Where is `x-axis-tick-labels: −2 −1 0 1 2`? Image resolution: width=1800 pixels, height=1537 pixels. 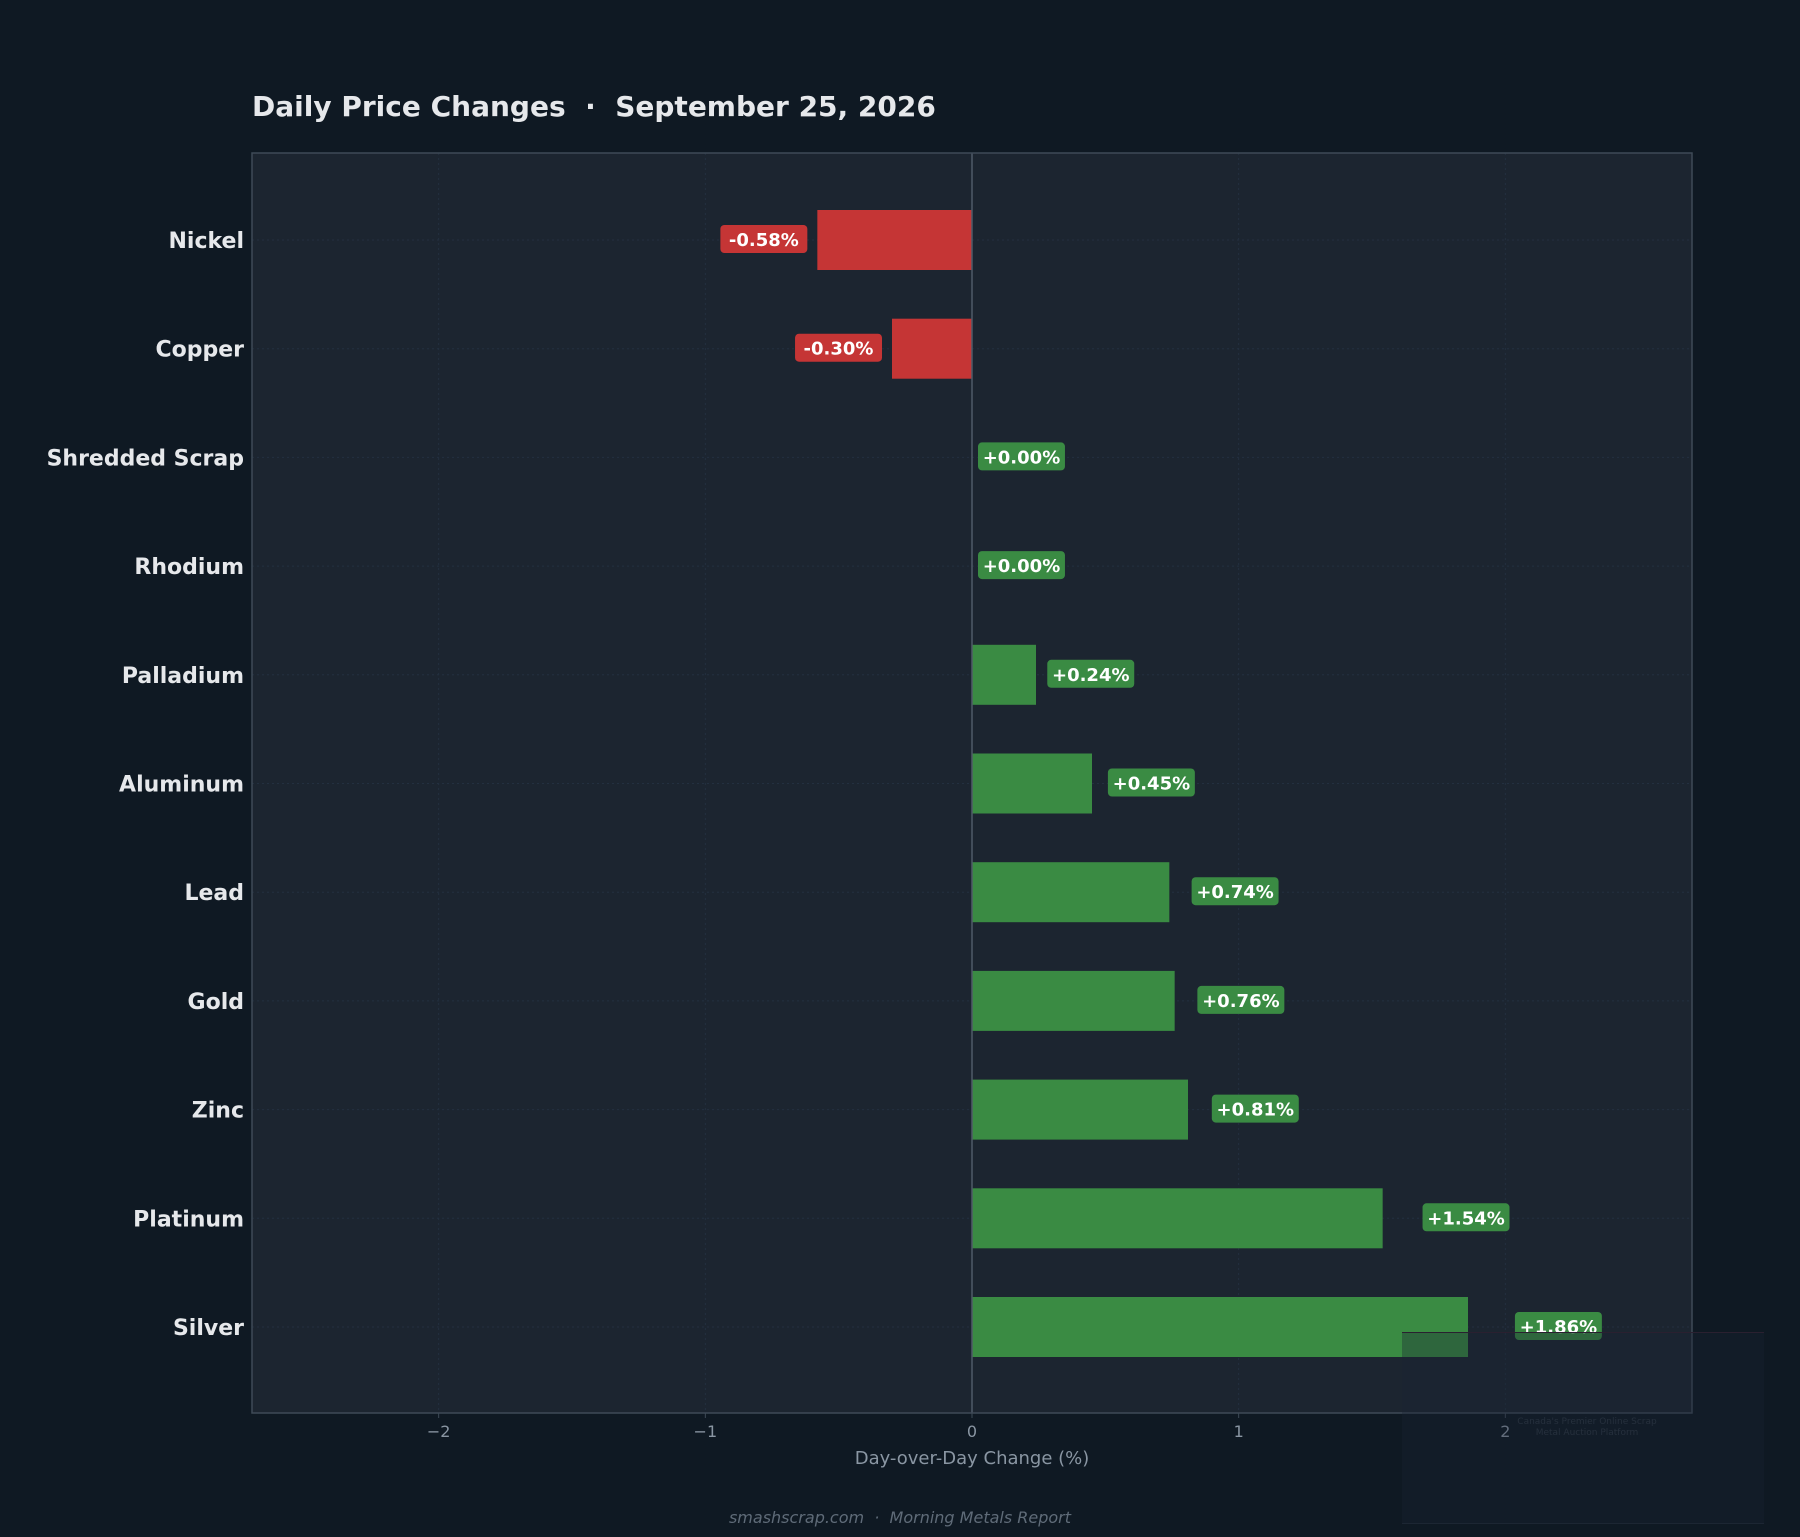 x-axis-tick-labels: −2 −1 0 1 2 is located at coordinates (968, 1427).